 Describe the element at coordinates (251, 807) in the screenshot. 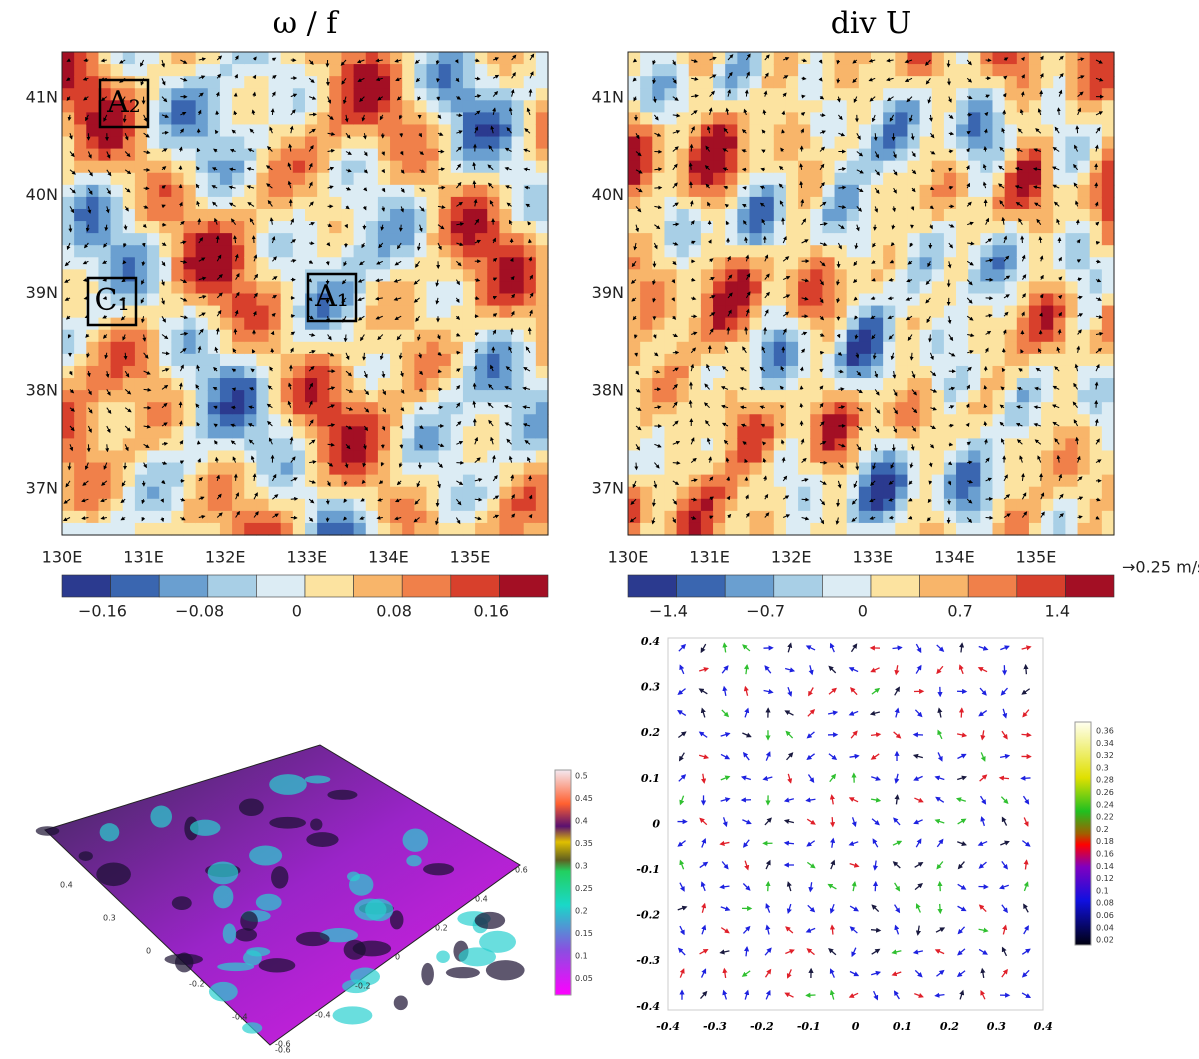

I see `surface-peak` at that location.